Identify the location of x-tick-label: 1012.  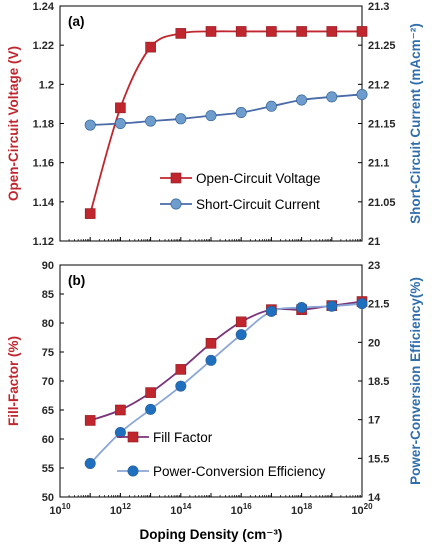
(121, 509).